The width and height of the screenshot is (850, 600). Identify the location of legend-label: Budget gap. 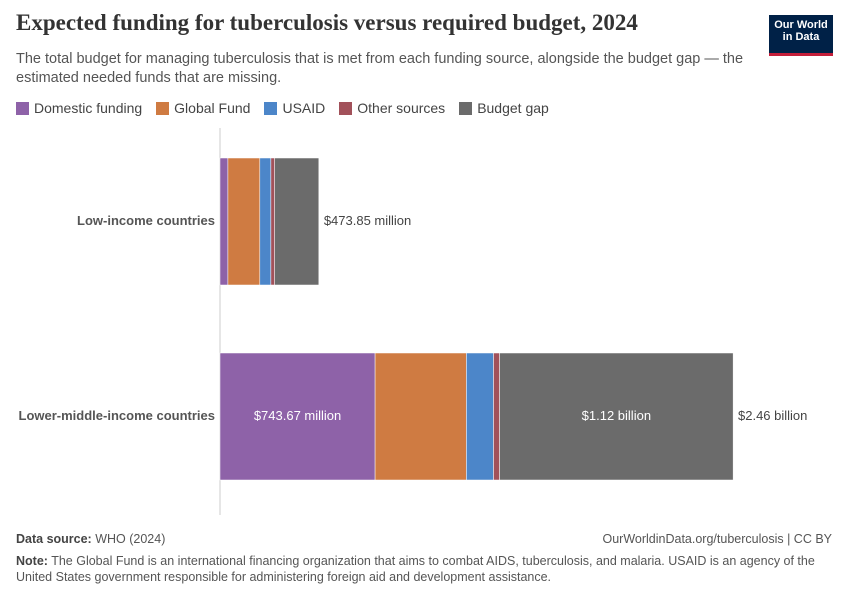
(513, 108).